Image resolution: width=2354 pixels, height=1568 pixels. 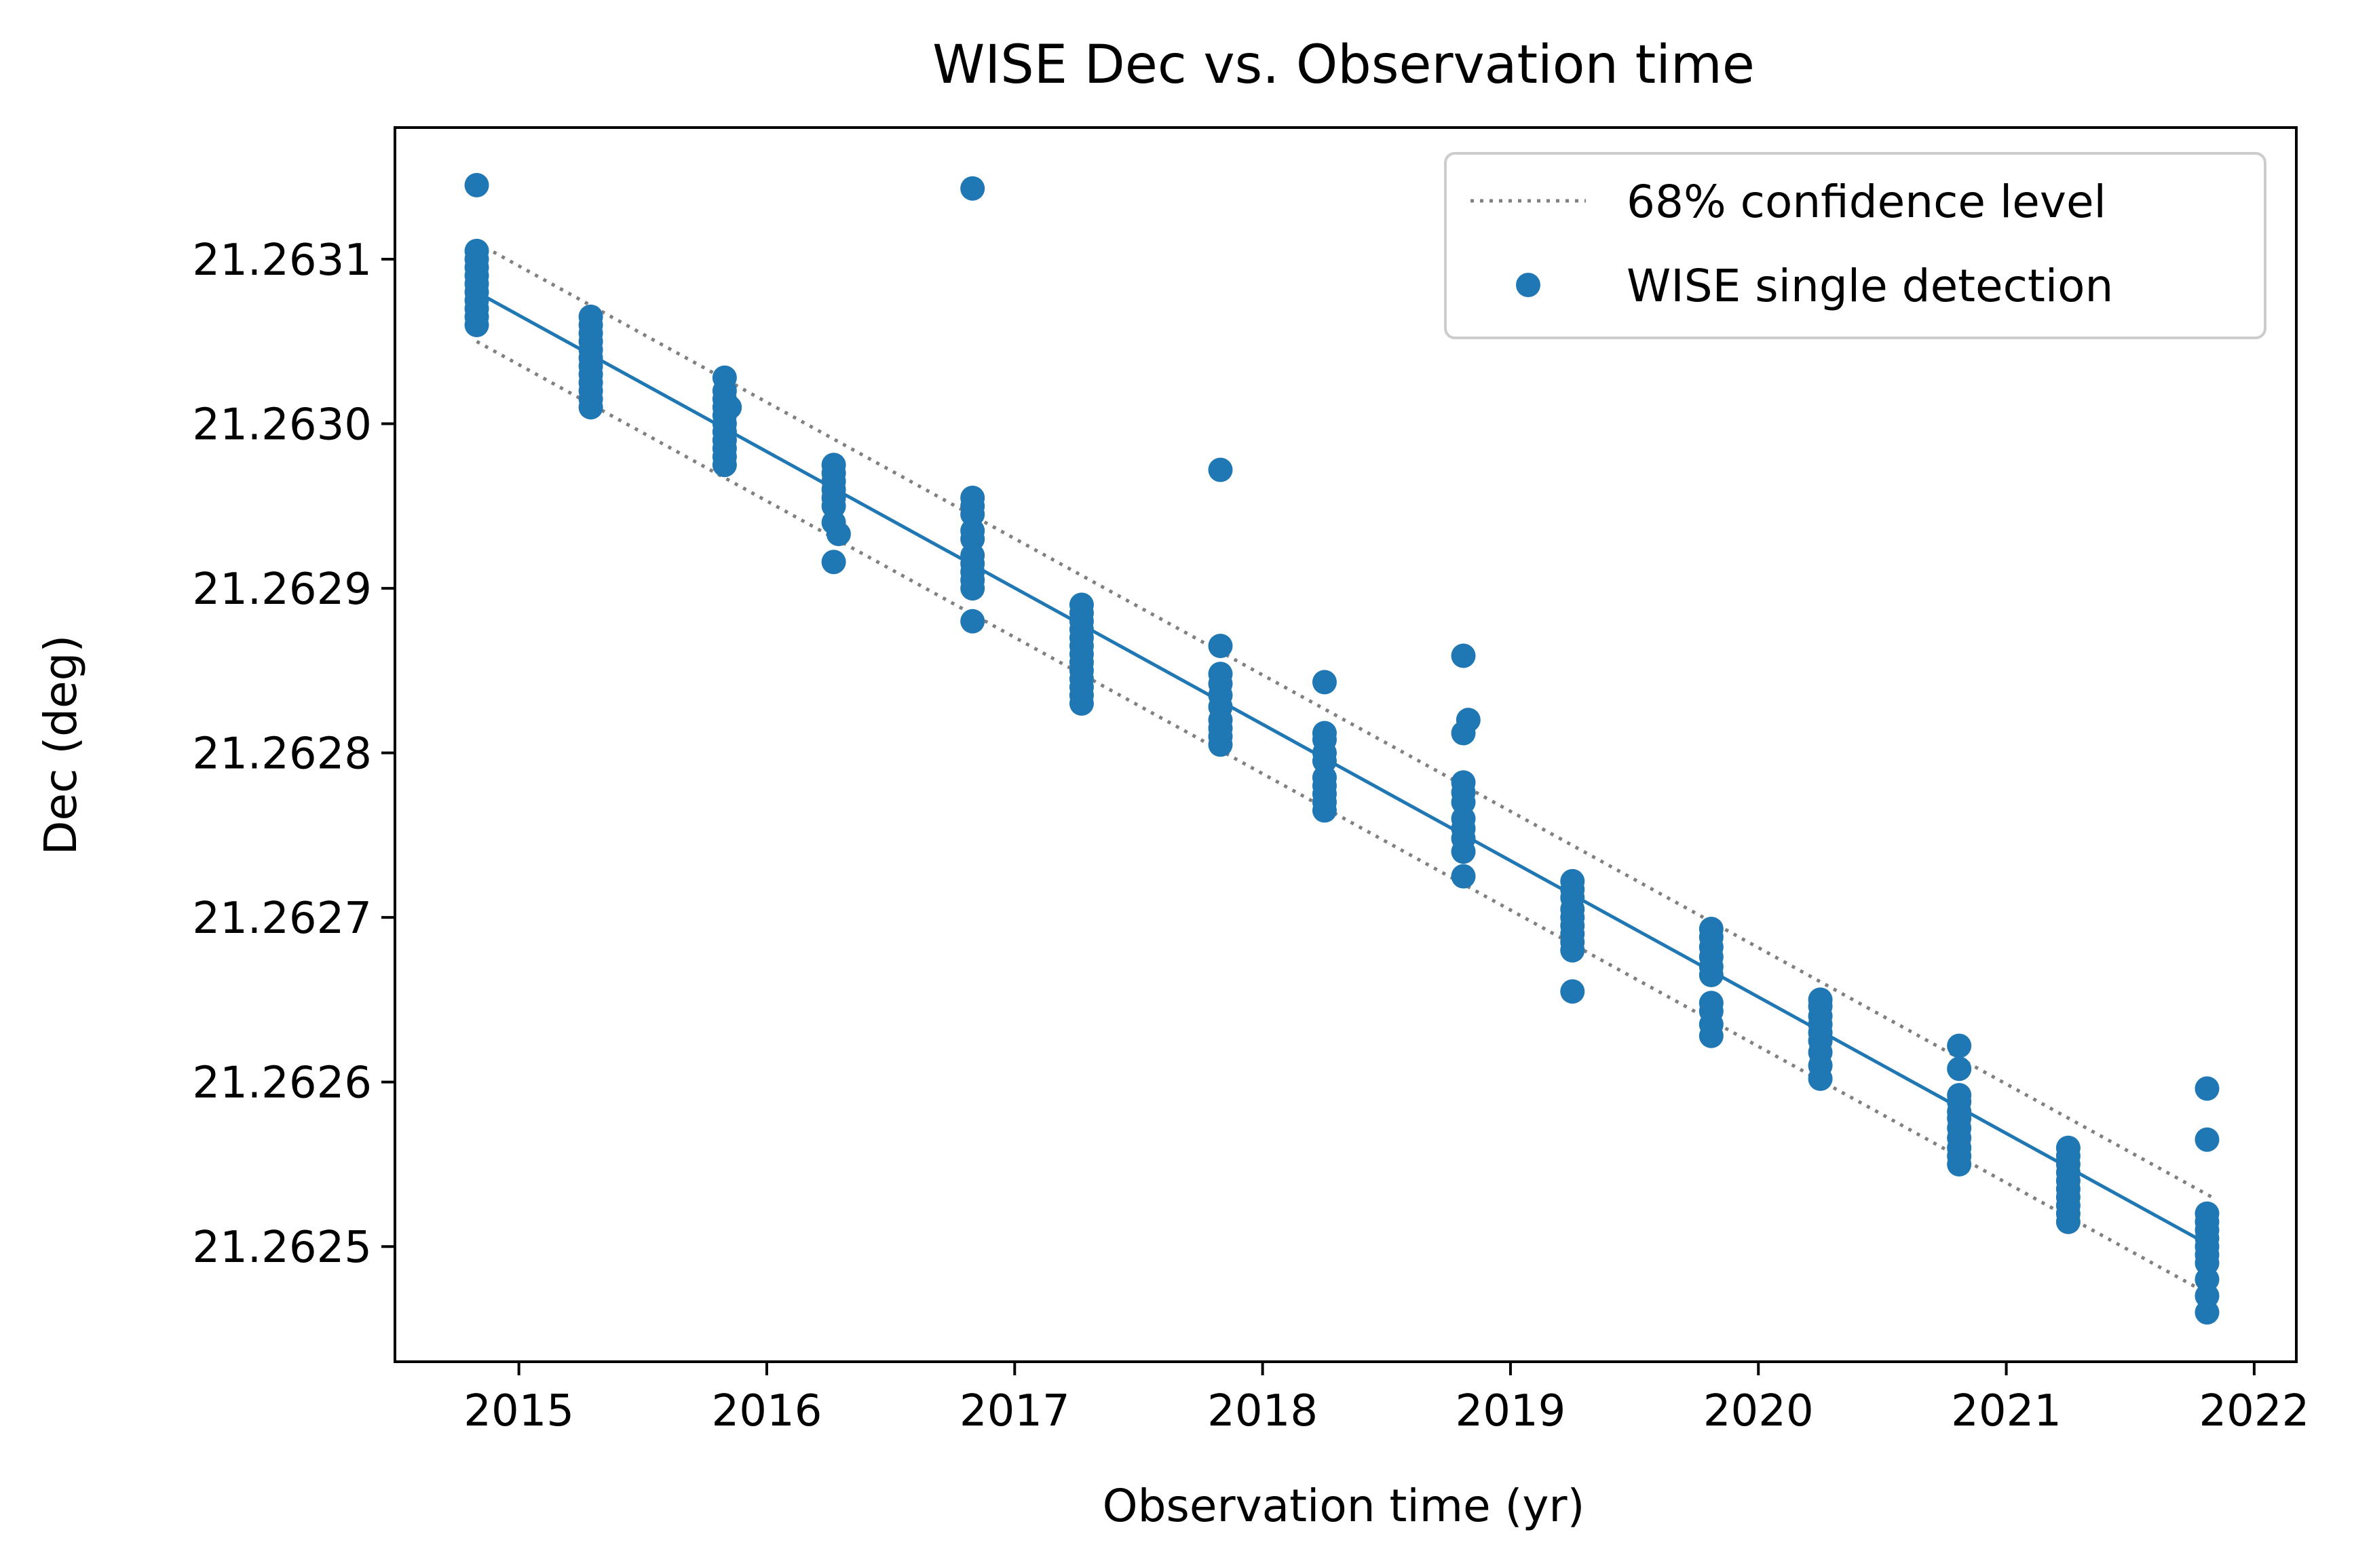 What do you see at coordinates (1343, 65) in the screenshot?
I see `chart-title: WISE Dec vs. Observation time` at bounding box center [1343, 65].